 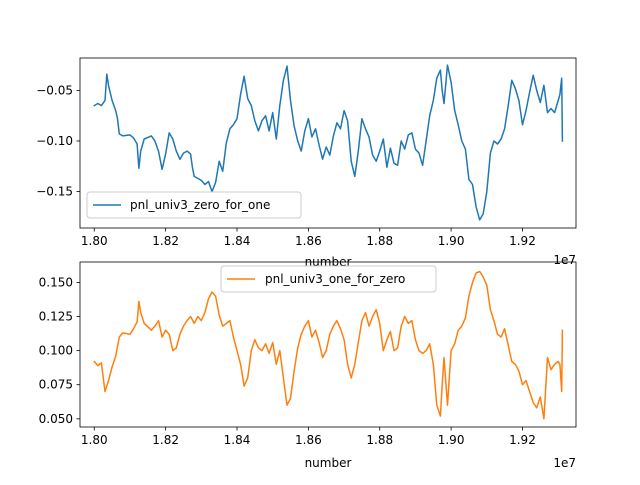 I want to click on bottom-legend: pnl_univ3_one_for_zero, so click(x=328, y=279).